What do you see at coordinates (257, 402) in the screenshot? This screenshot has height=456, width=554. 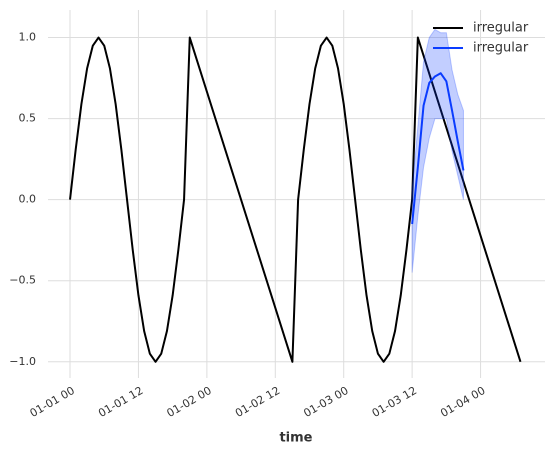 I see `x-tick-label: 01-02 12` at bounding box center [257, 402].